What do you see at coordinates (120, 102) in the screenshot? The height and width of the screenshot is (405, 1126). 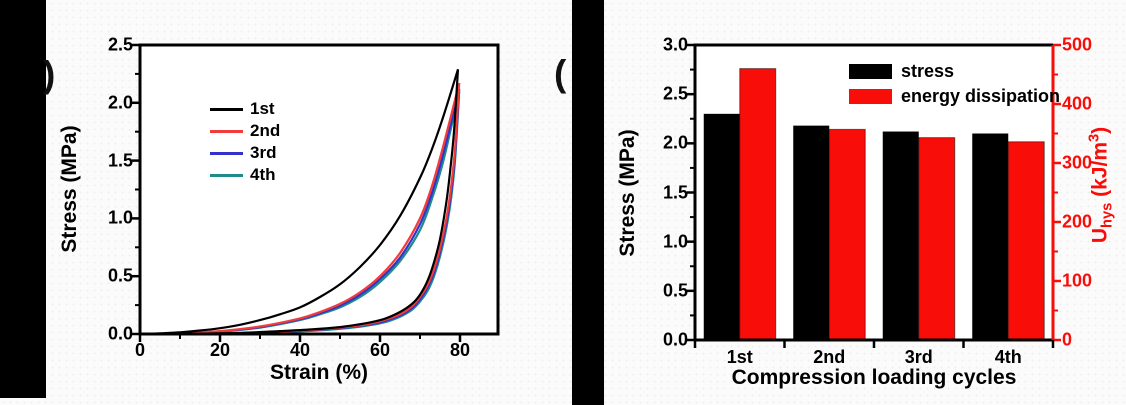 I see `left-chart-y-tick-2.0: 2.0` at bounding box center [120, 102].